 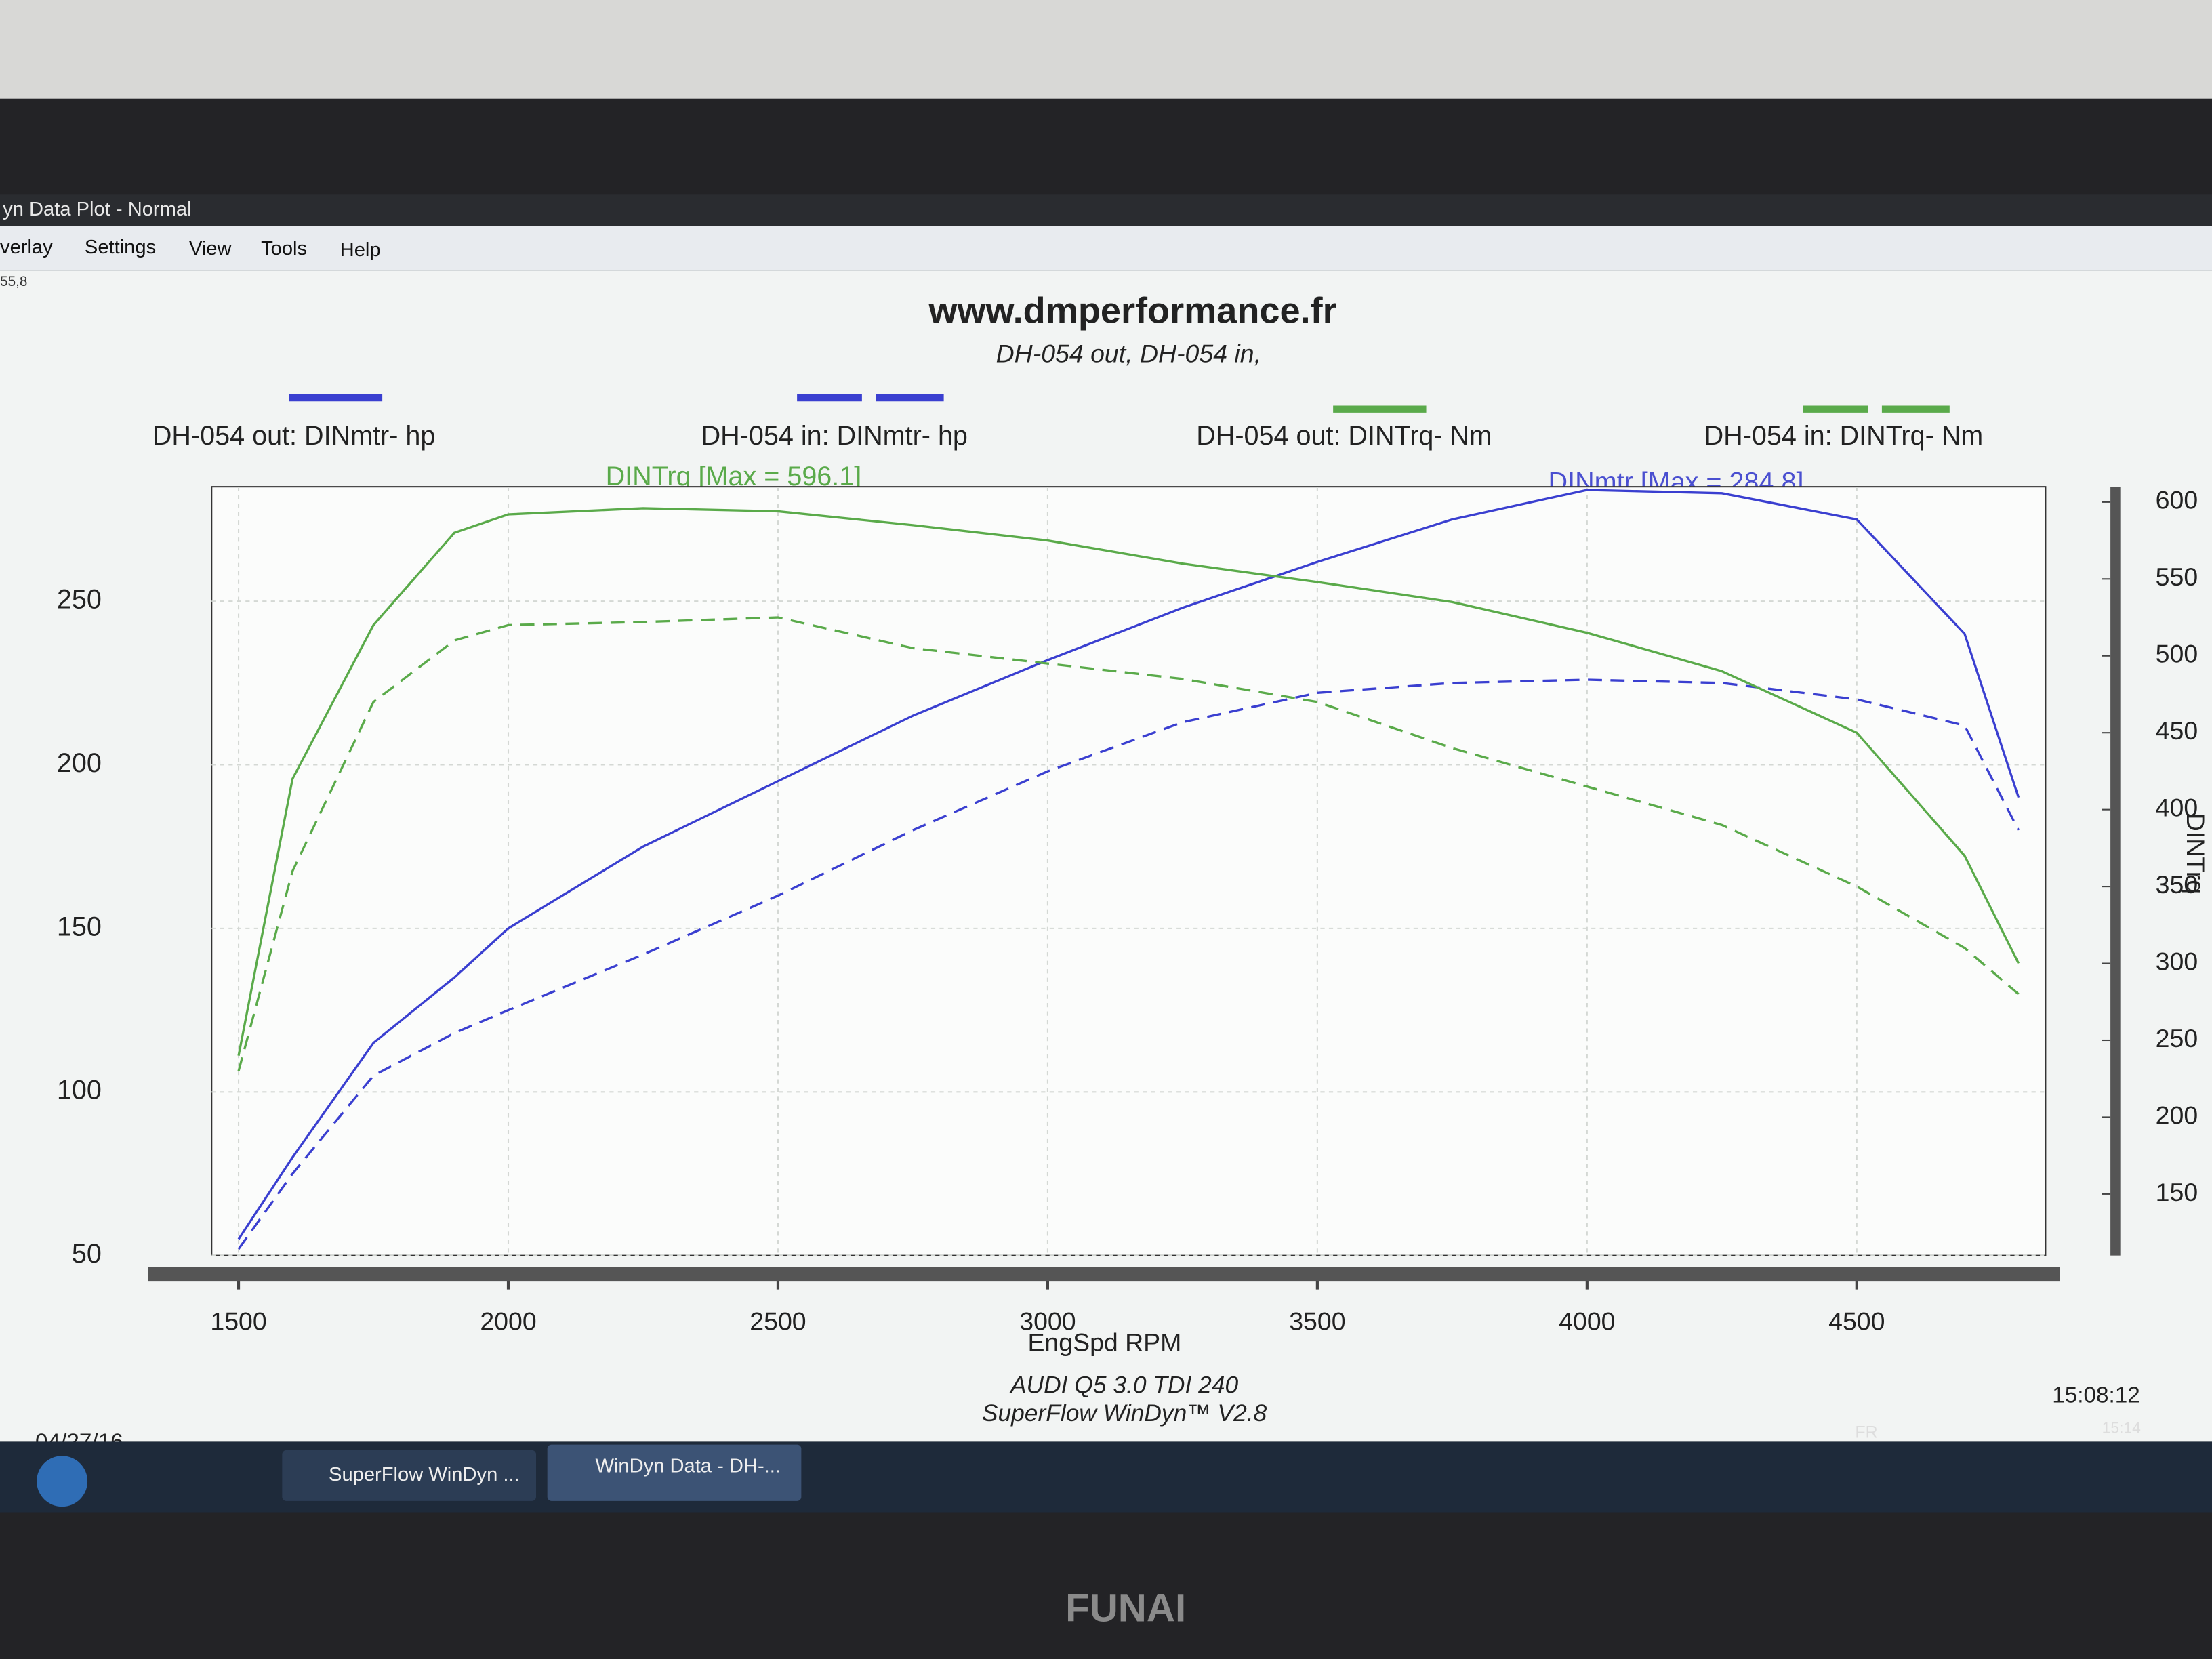 What do you see at coordinates (211, 249) in the screenshot?
I see `menu-item: View` at bounding box center [211, 249].